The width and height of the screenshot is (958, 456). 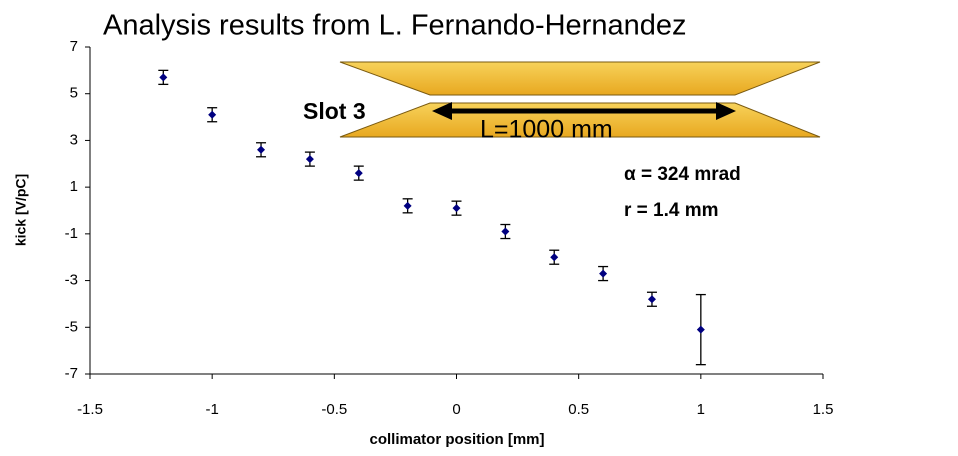 I want to click on x-tick-label: 0, so click(x=456, y=409).